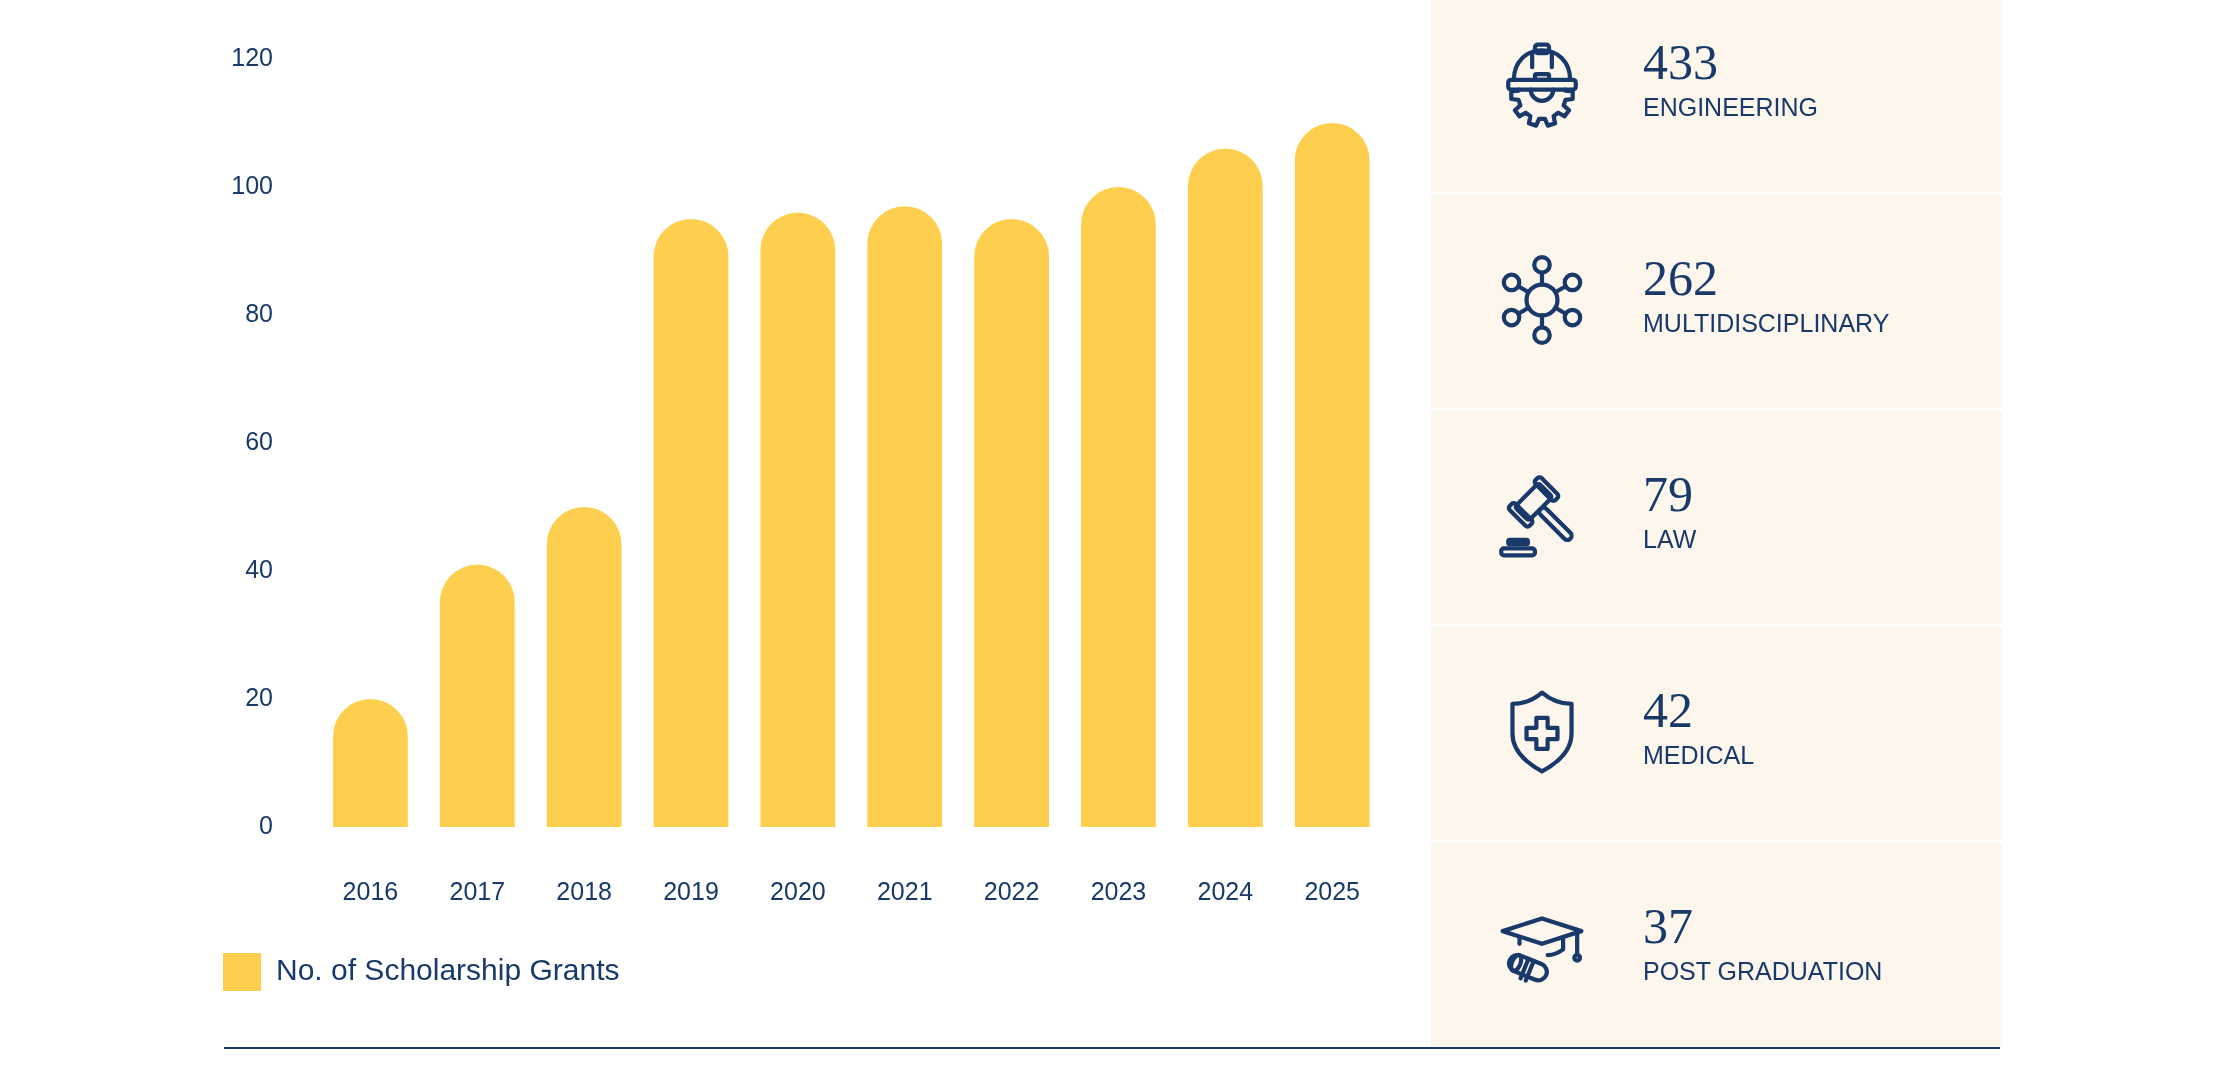  What do you see at coordinates (1731, 107) in the screenshot?
I see `category-label: ENGINEERING` at bounding box center [1731, 107].